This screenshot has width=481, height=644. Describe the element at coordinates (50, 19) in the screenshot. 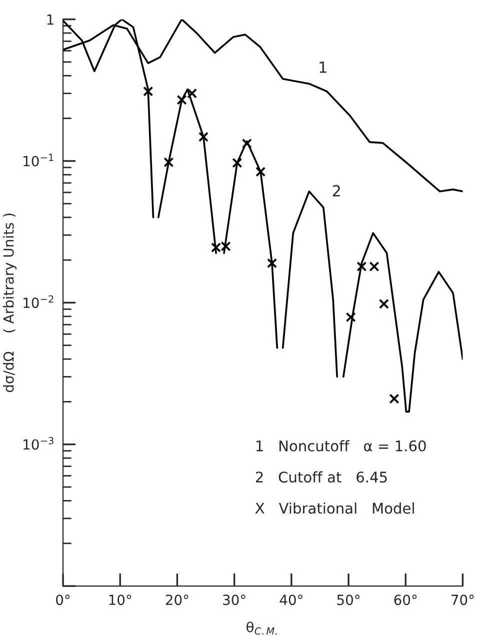

I see `y-tick-label: 1` at that location.